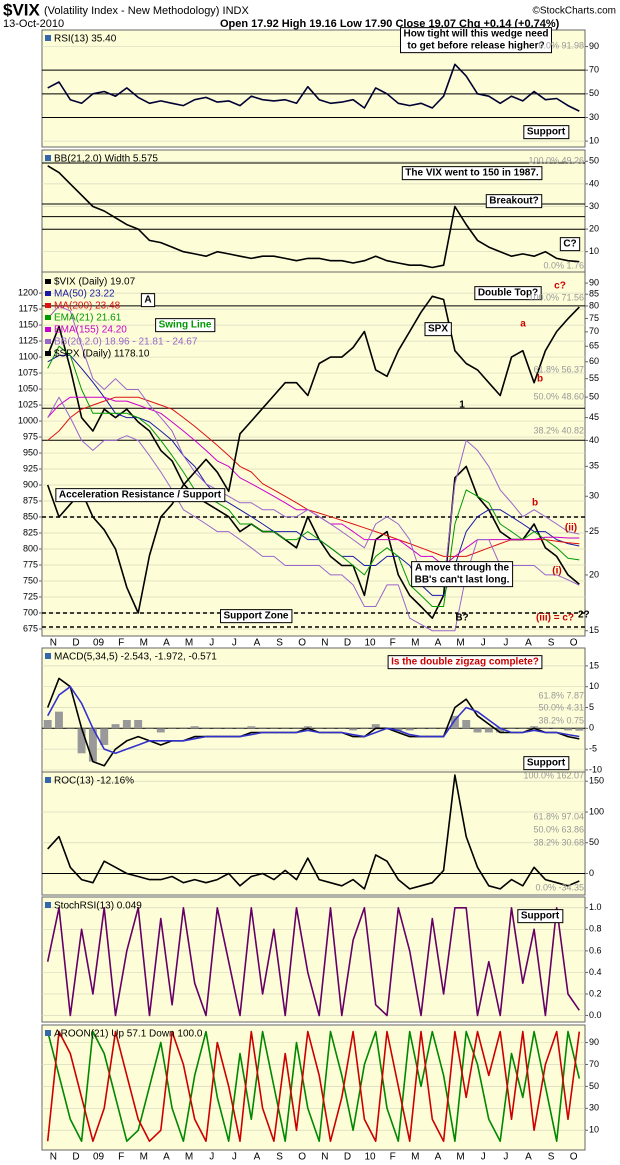 This screenshot has height=1165, width=620. What do you see at coordinates (594, 440) in the screenshot?
I see `y-tick-label: 40` at bounding box center [594, 440].